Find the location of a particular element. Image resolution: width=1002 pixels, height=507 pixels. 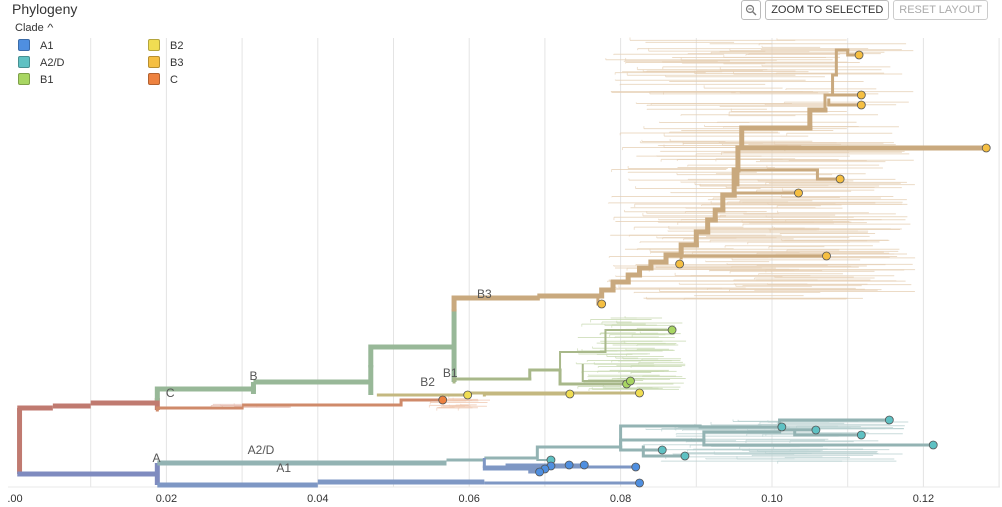

x-tick-label: 0.06 is located at coordinates (468, 499).